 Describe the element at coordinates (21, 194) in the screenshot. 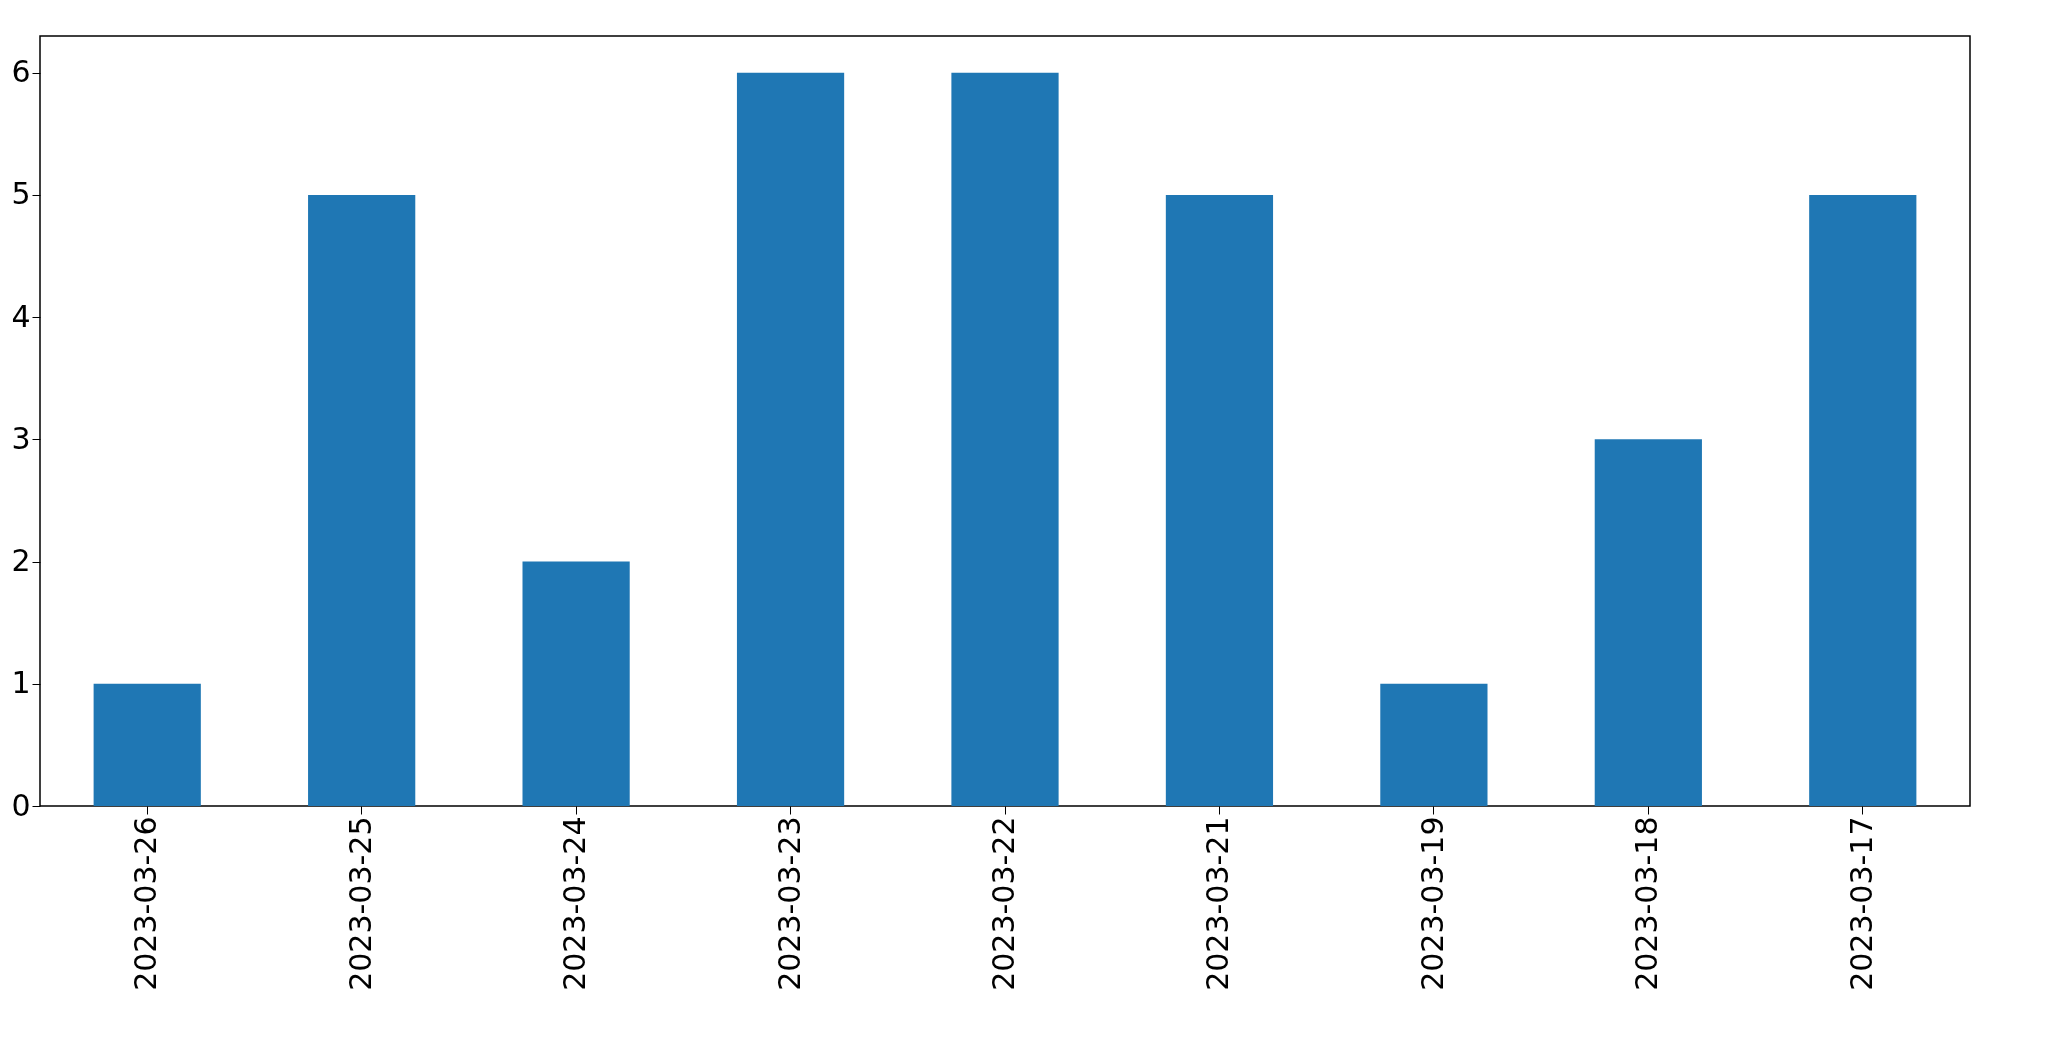

I see `y-tick-label: 5` at that location.